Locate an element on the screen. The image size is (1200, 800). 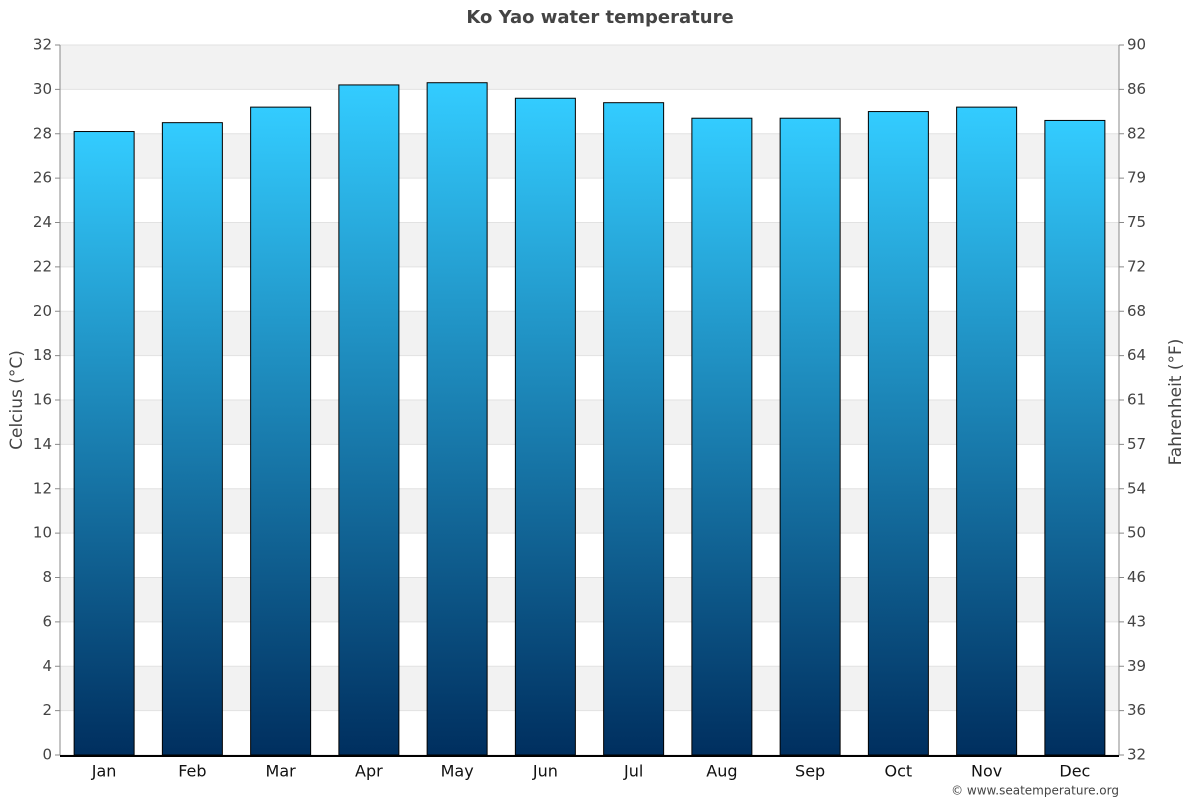
y2-tick-label: 61 is located at coordinates (1136, 400).